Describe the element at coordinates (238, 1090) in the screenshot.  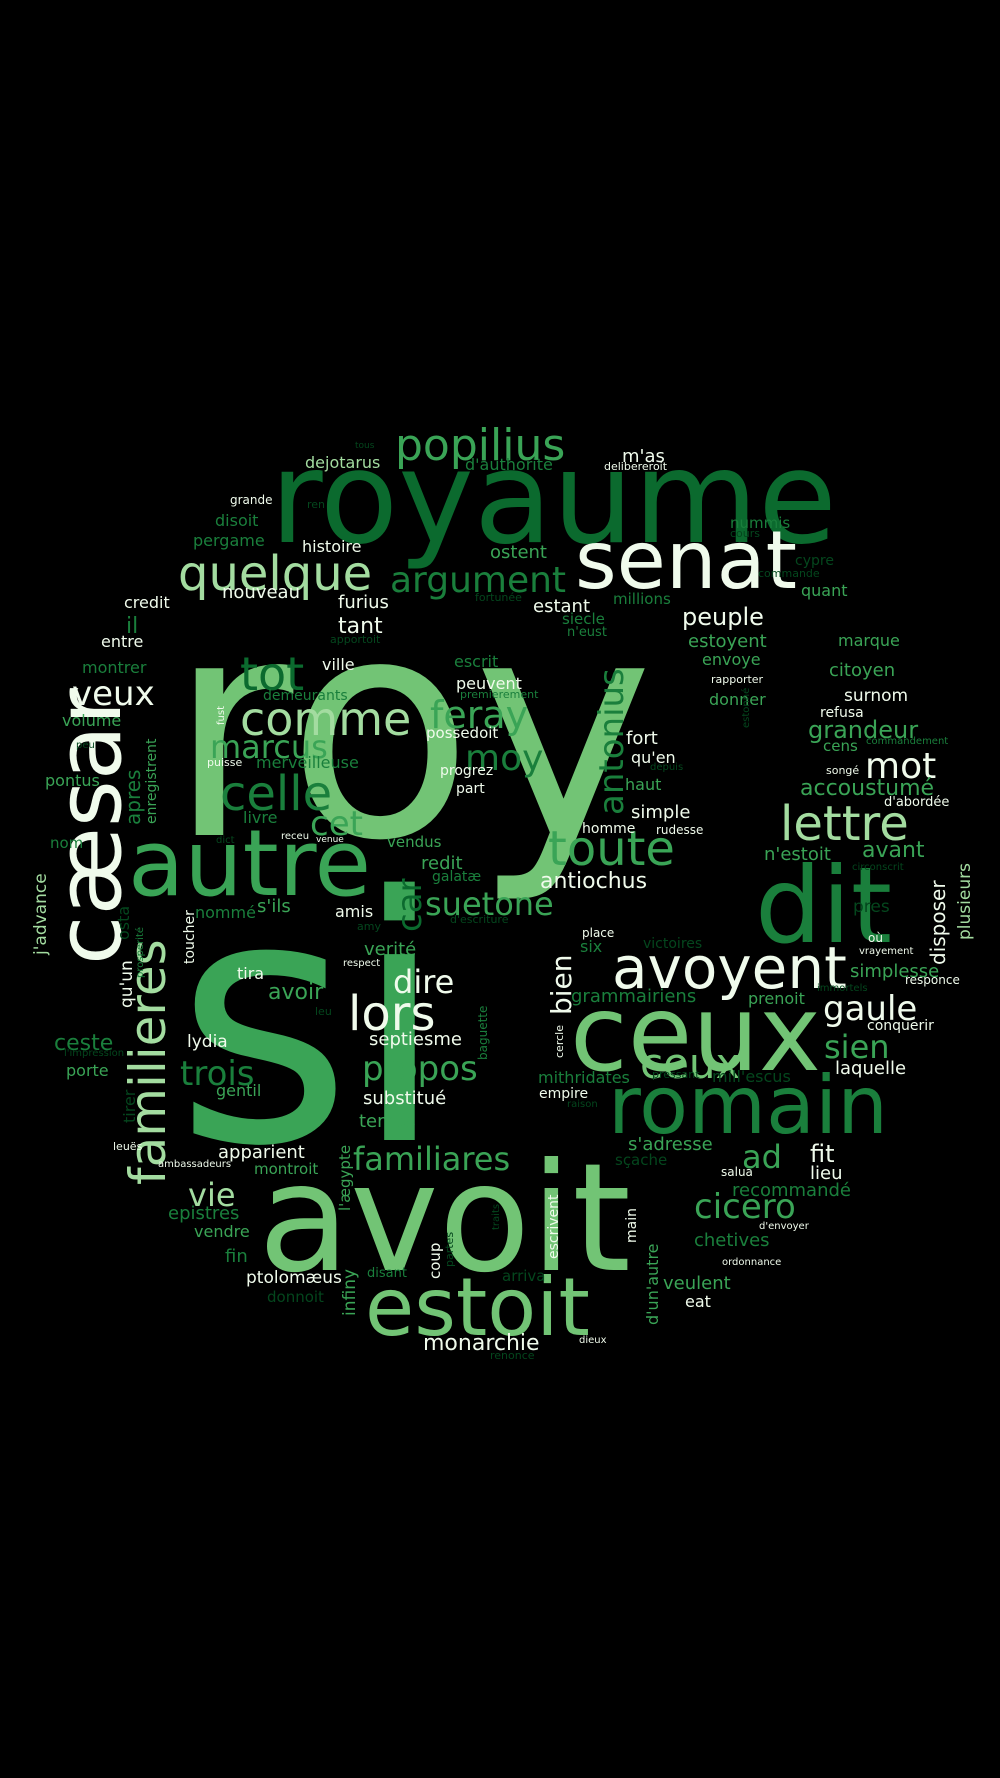
I see `word-gentil: gentil` at that location.